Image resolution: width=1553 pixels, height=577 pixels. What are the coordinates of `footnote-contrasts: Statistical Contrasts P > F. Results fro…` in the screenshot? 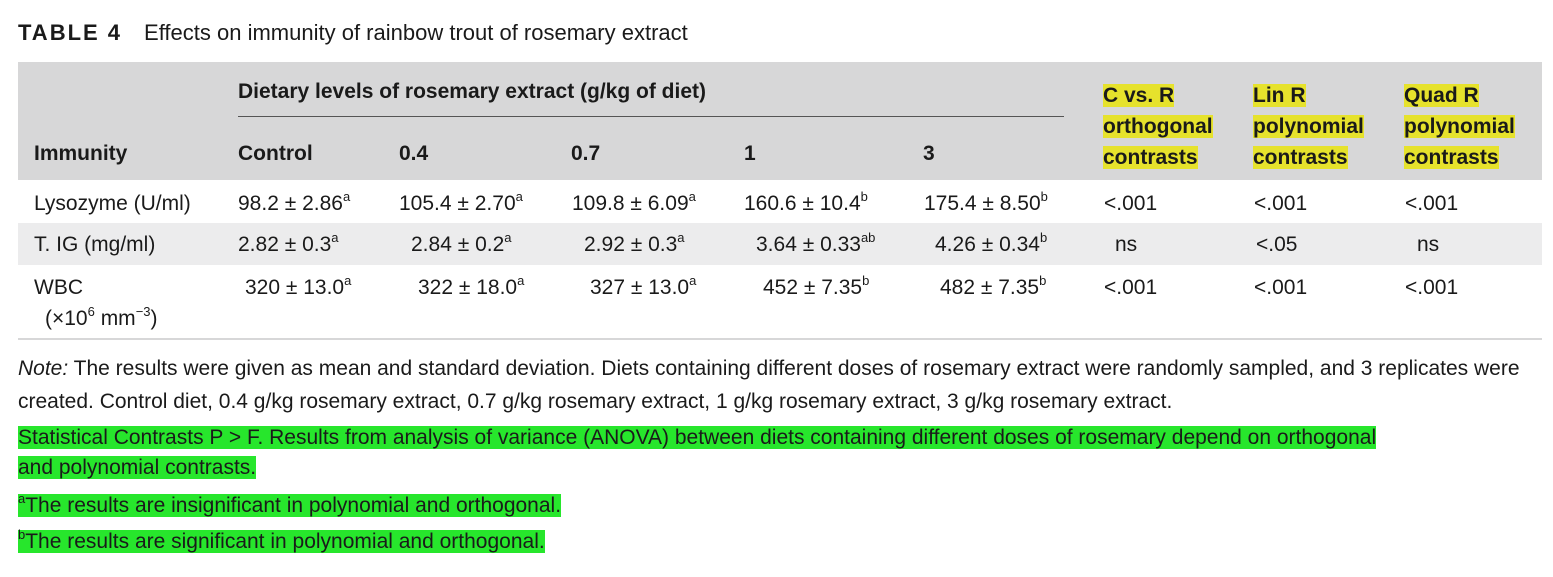 It's located at (697, 452).